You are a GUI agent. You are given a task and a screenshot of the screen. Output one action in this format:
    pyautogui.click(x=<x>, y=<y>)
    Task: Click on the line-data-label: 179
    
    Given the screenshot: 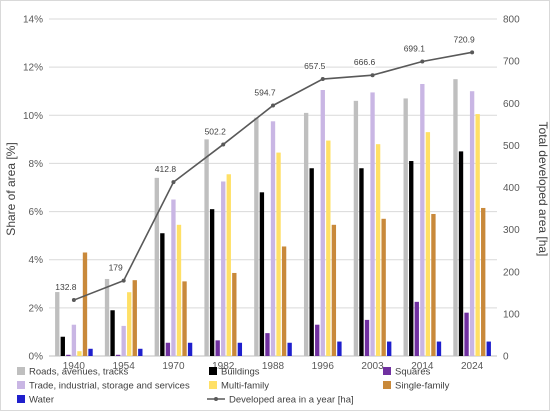 What is the action you would take?
    pyautogui.click(x=116, y=268)
    